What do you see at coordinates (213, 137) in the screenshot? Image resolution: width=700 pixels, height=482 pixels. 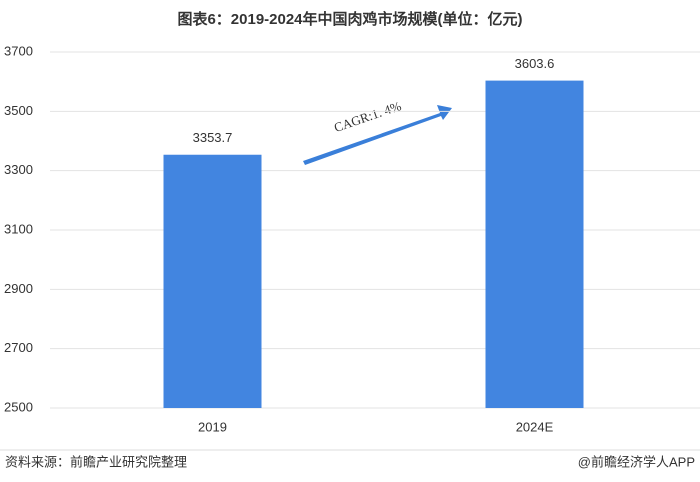 I see `value-label: 3353.7` at bounding box center [213, 137].